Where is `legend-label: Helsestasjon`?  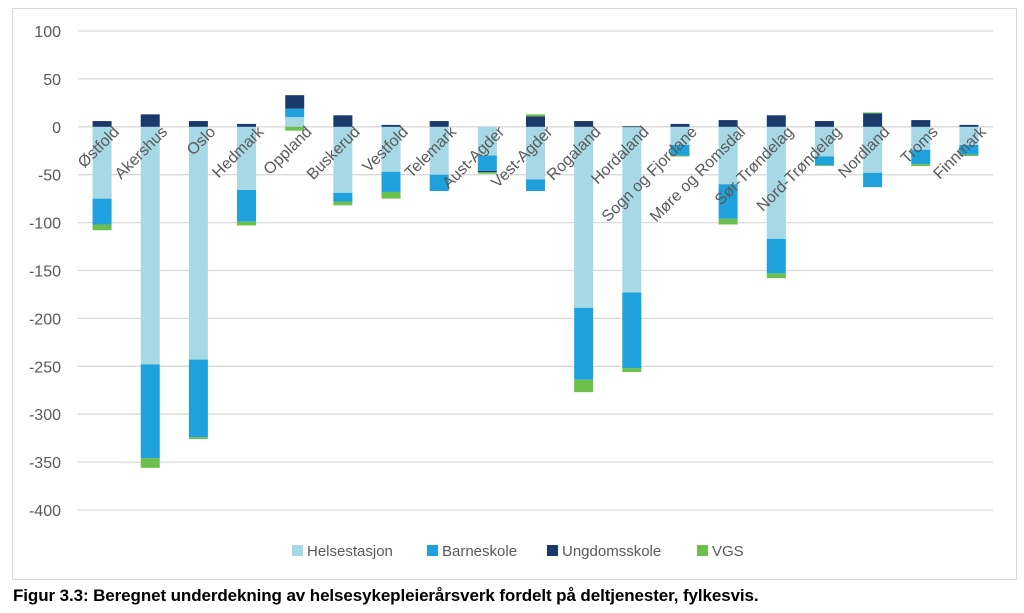 legend-label: Helsestasjon is located at coordinates (350, 551).